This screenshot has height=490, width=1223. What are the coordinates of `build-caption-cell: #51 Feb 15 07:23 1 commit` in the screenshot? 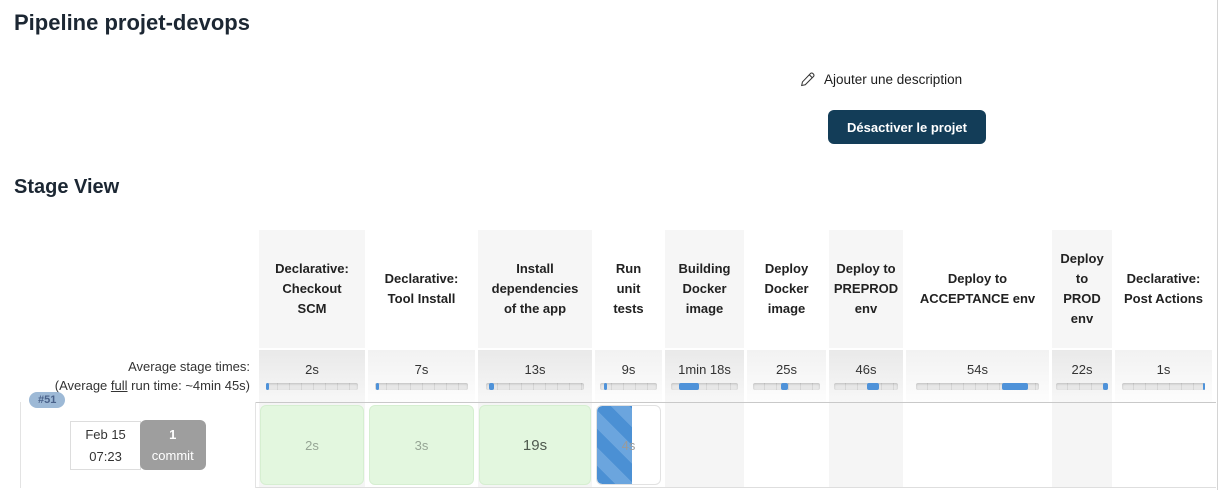 It's located at (128, 440).